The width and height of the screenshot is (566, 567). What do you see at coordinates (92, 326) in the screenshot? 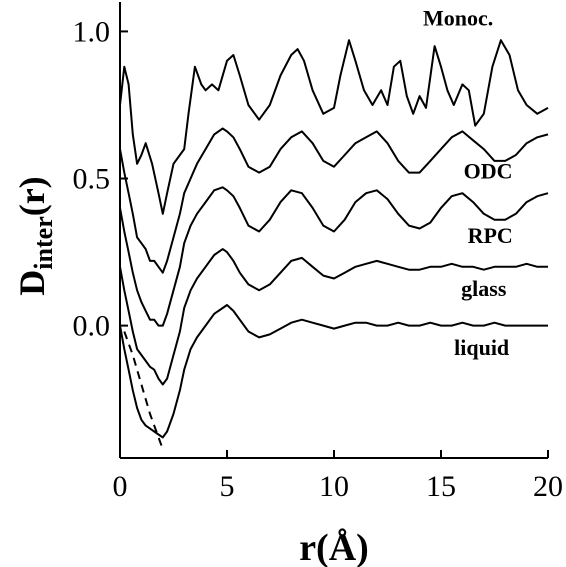
I see `y-tick-label: 0.0` at bounding box center [92, 326].